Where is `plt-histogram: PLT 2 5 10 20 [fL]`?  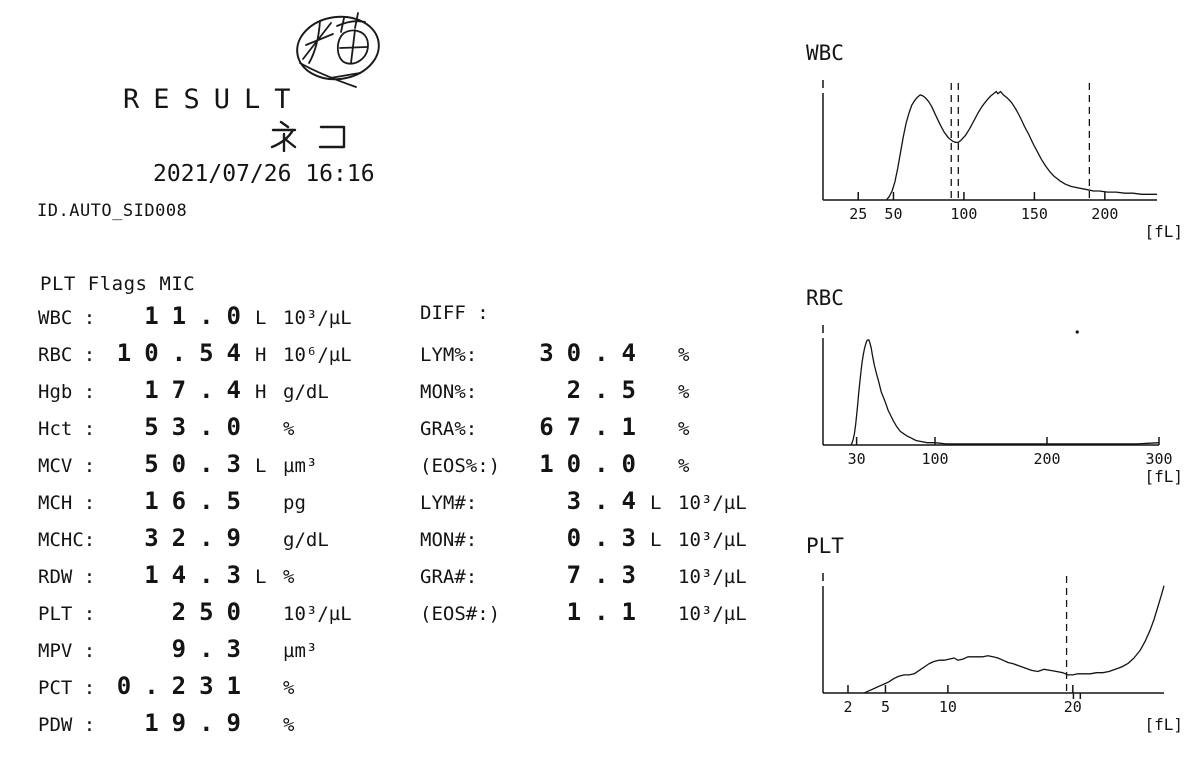 plt-histogram: PLT 2 5 10 20 [fL] is located at coordinates (994, 634).